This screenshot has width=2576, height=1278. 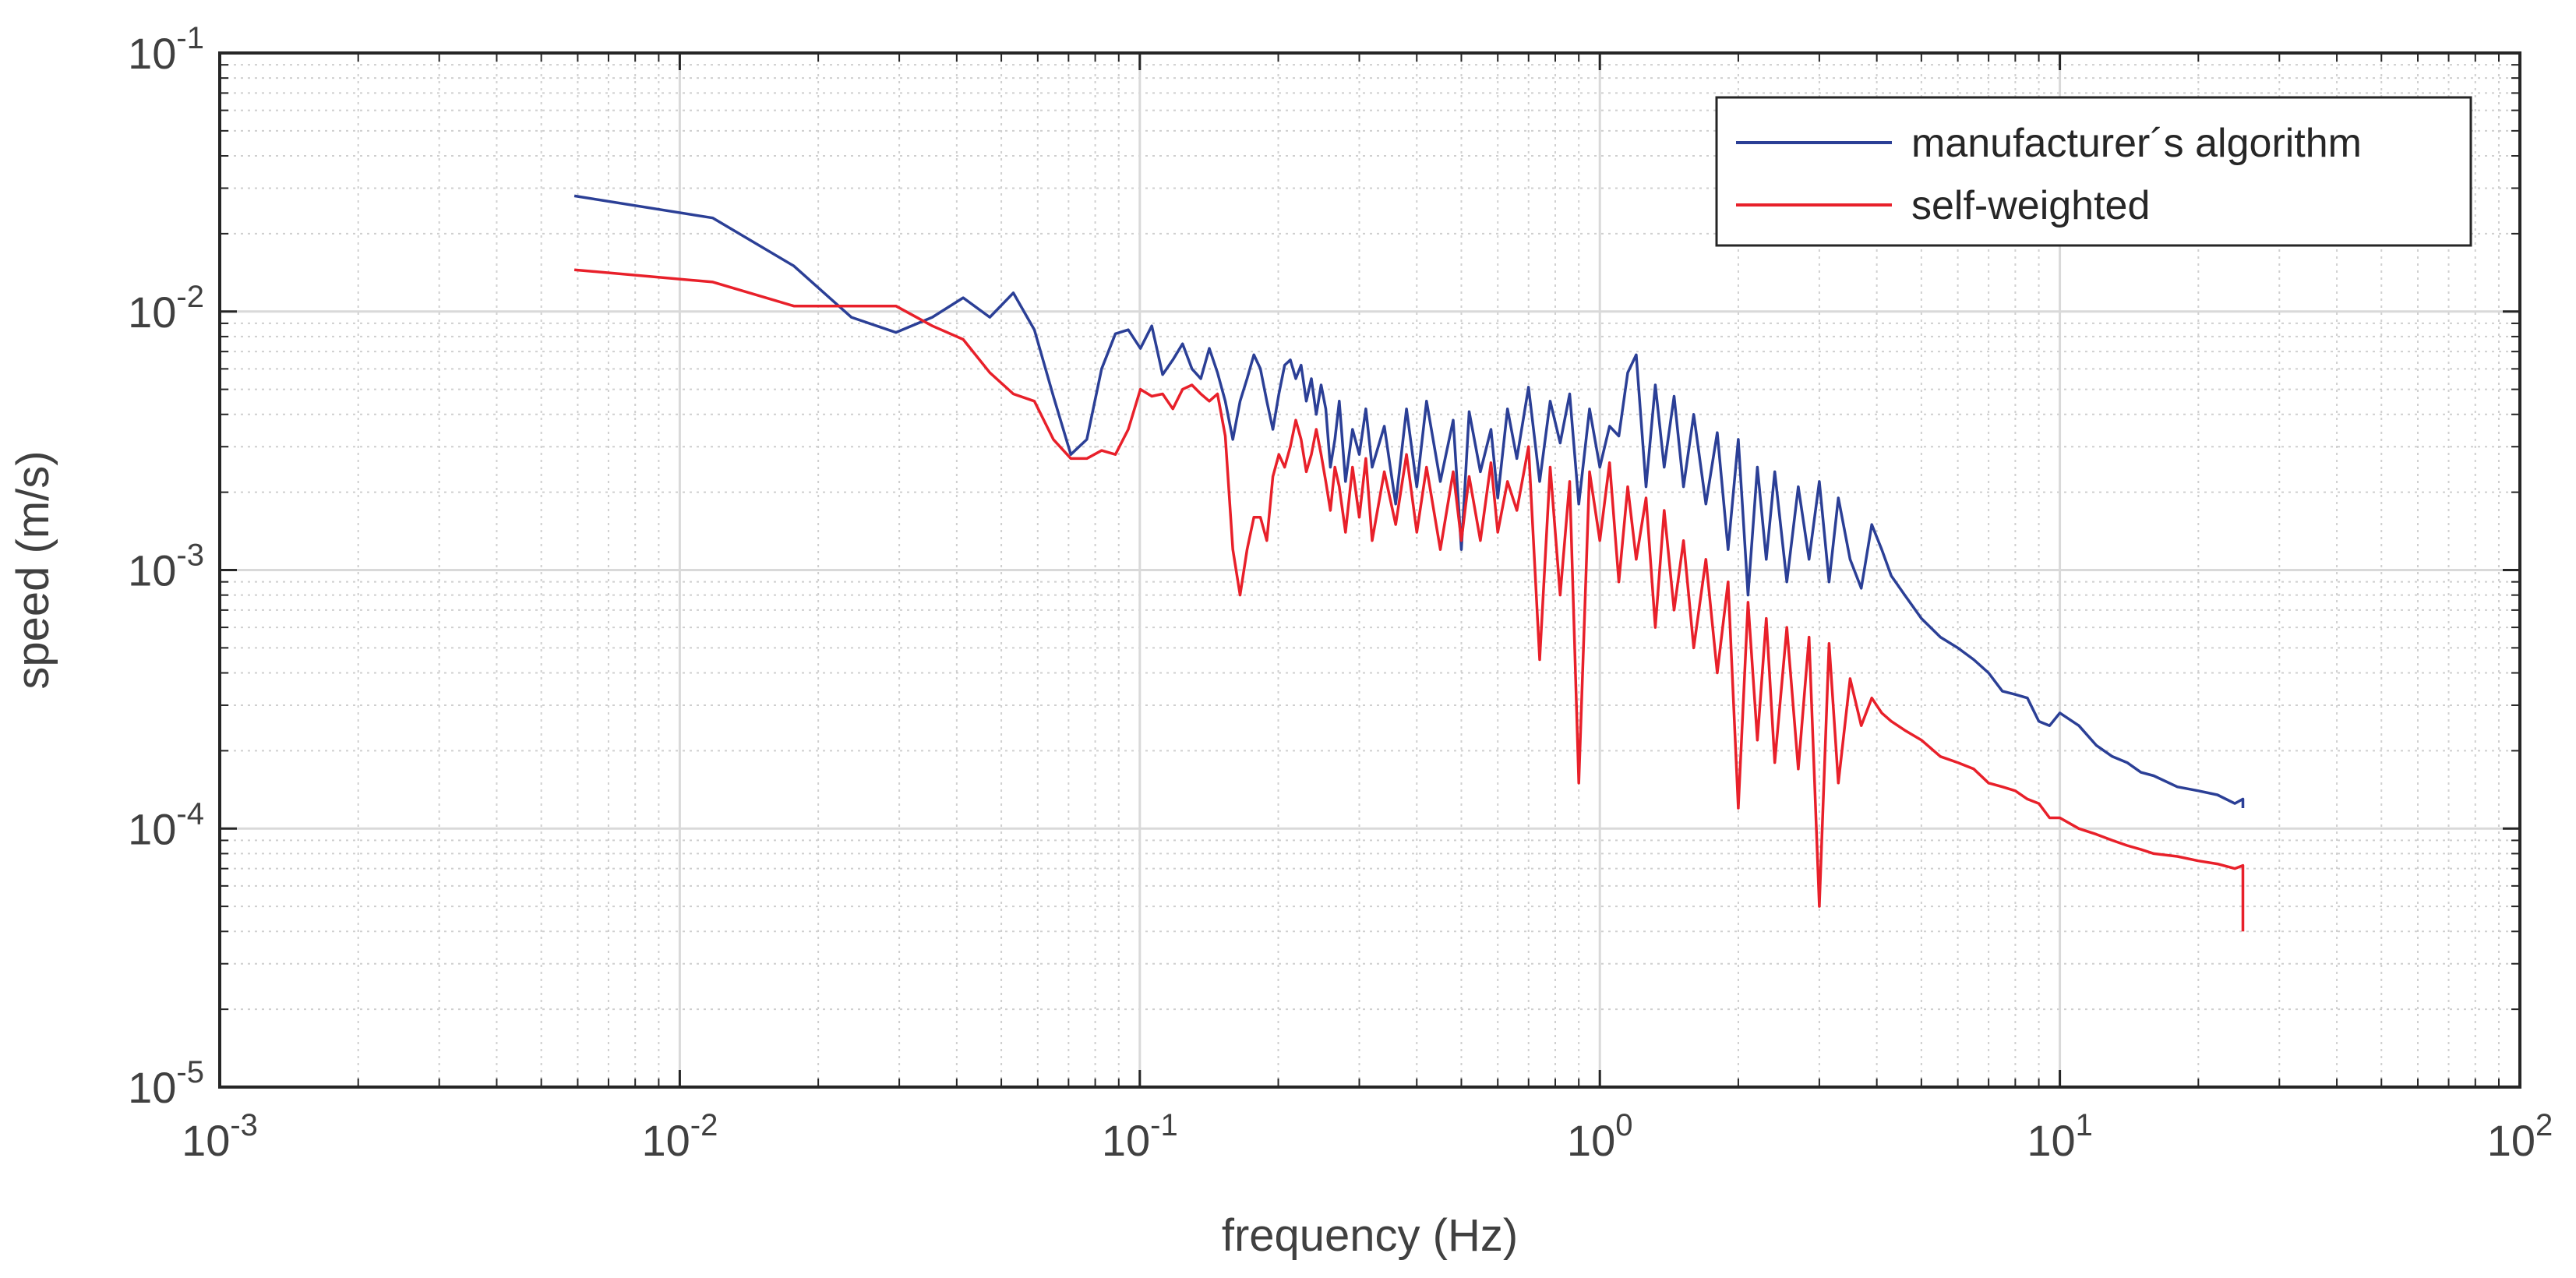 I want to click on legend-label-self-weighted: self-weighted, so click(x=2030, y=206).